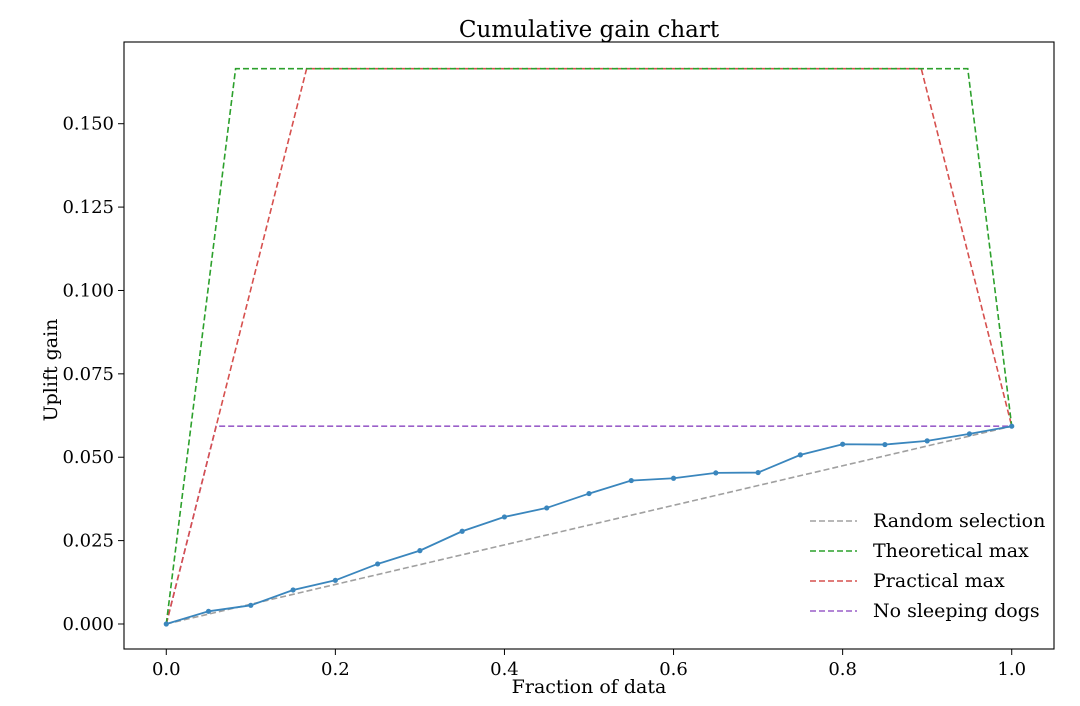 Image resolution: width=1080 pixels, height=706 pixels. I want to click on x-tick-label: 0.4, so click(504, 669).